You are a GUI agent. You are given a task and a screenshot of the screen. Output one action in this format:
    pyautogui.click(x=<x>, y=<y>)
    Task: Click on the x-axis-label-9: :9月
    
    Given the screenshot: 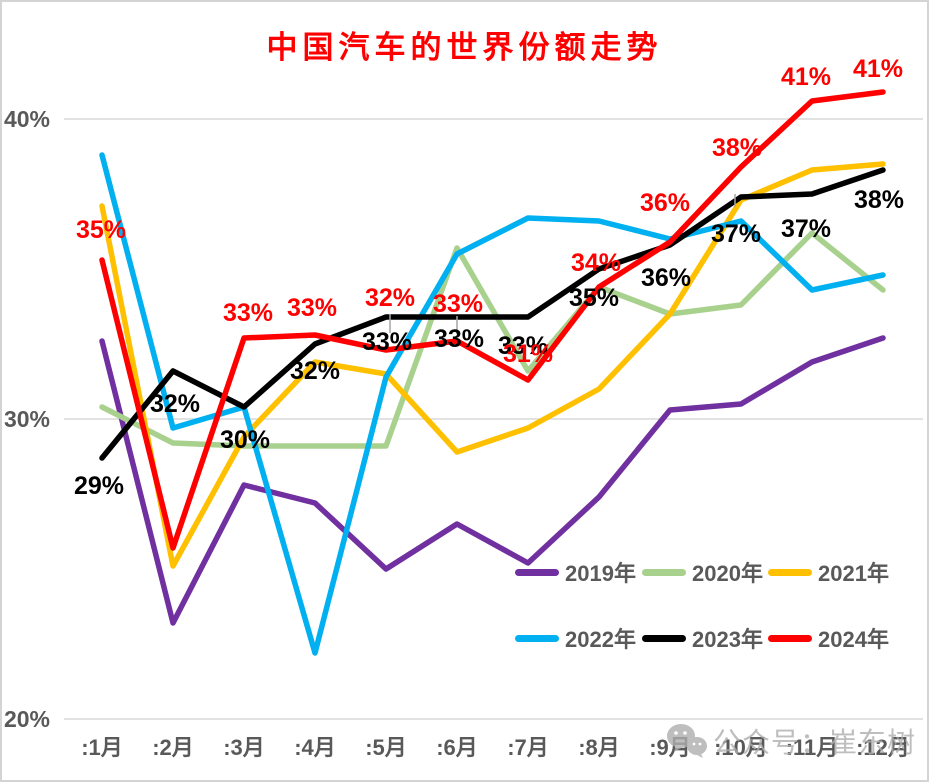 What is the action you would take?
    pyautogui.click(x=670, y=747)
    